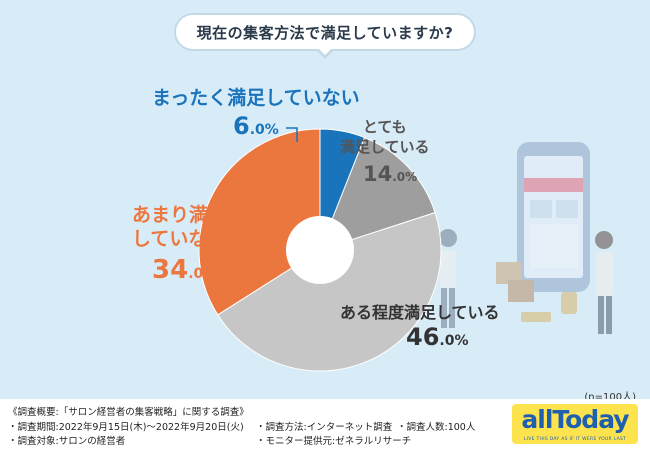  I want to click on smartphone-shop-illustration, so click(526, 238).